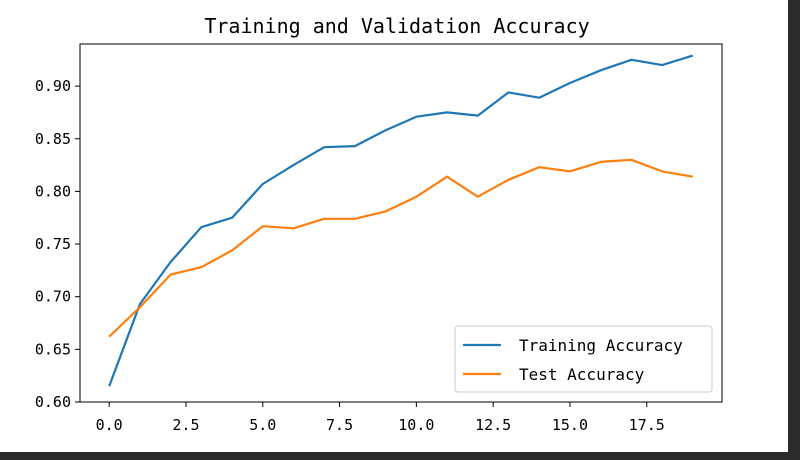  What do you see at coordinates (185, 425) in the screenshot?
I see `x-tick-label: 2.5` at bounding box center [185, 425].